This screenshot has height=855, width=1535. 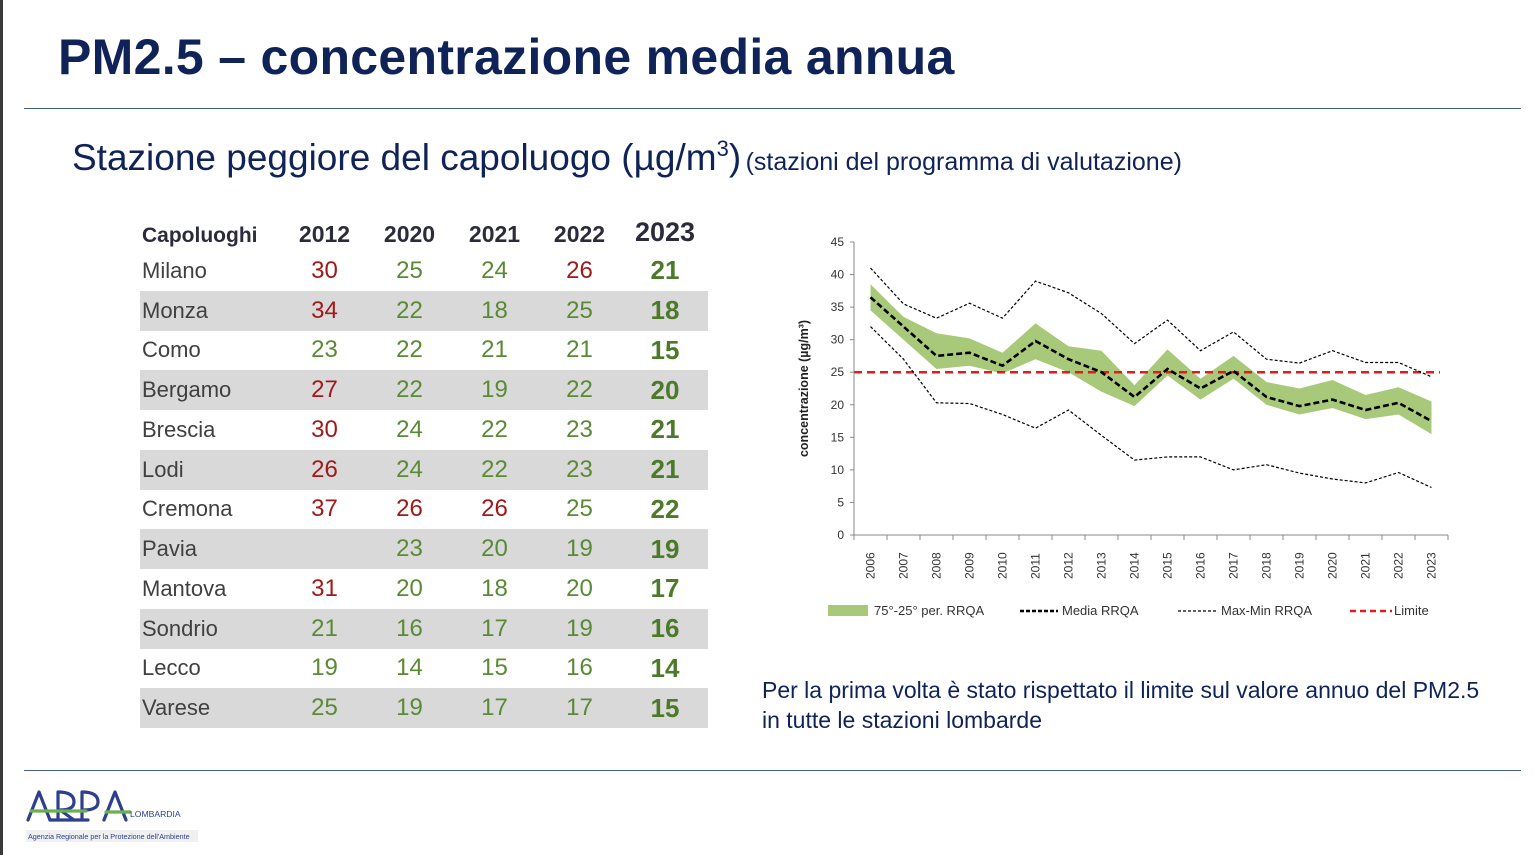 What do you see at coordinates (171, 668) in the screenshot?
I see `city-name: Lecco` at bounding box center [171, 668].